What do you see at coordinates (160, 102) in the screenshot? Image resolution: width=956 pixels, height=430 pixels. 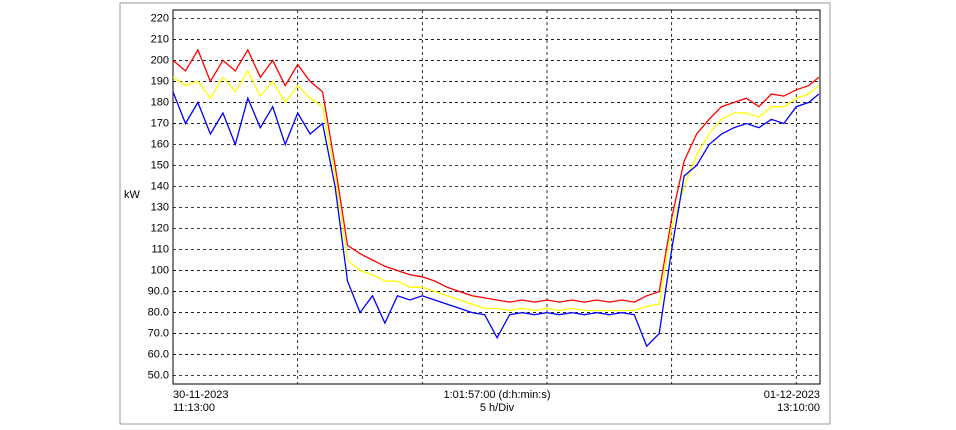 I see `y-tick-label: 180` at bounding box center [160, 102].